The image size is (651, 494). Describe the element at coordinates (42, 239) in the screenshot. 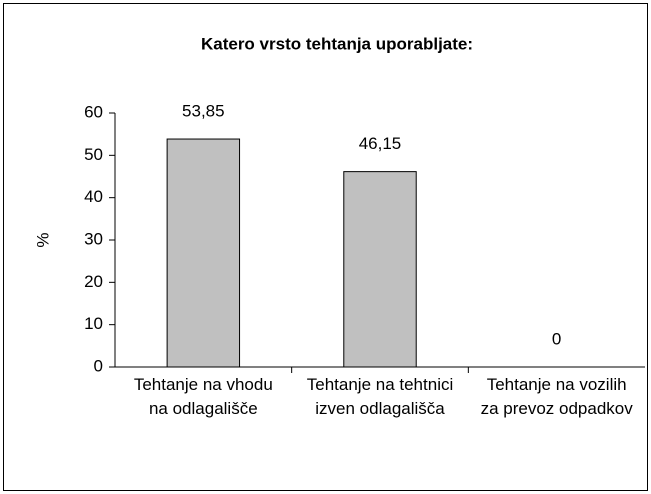

I see `y-axis-label: %` at that location.